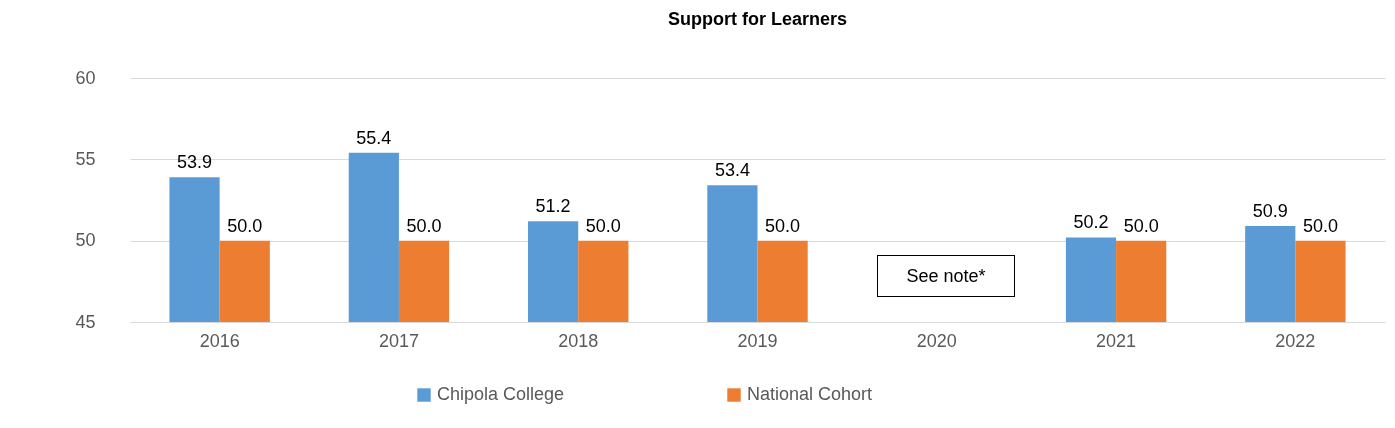  I want to click on data-label: 50.9, so click(1270, 211).